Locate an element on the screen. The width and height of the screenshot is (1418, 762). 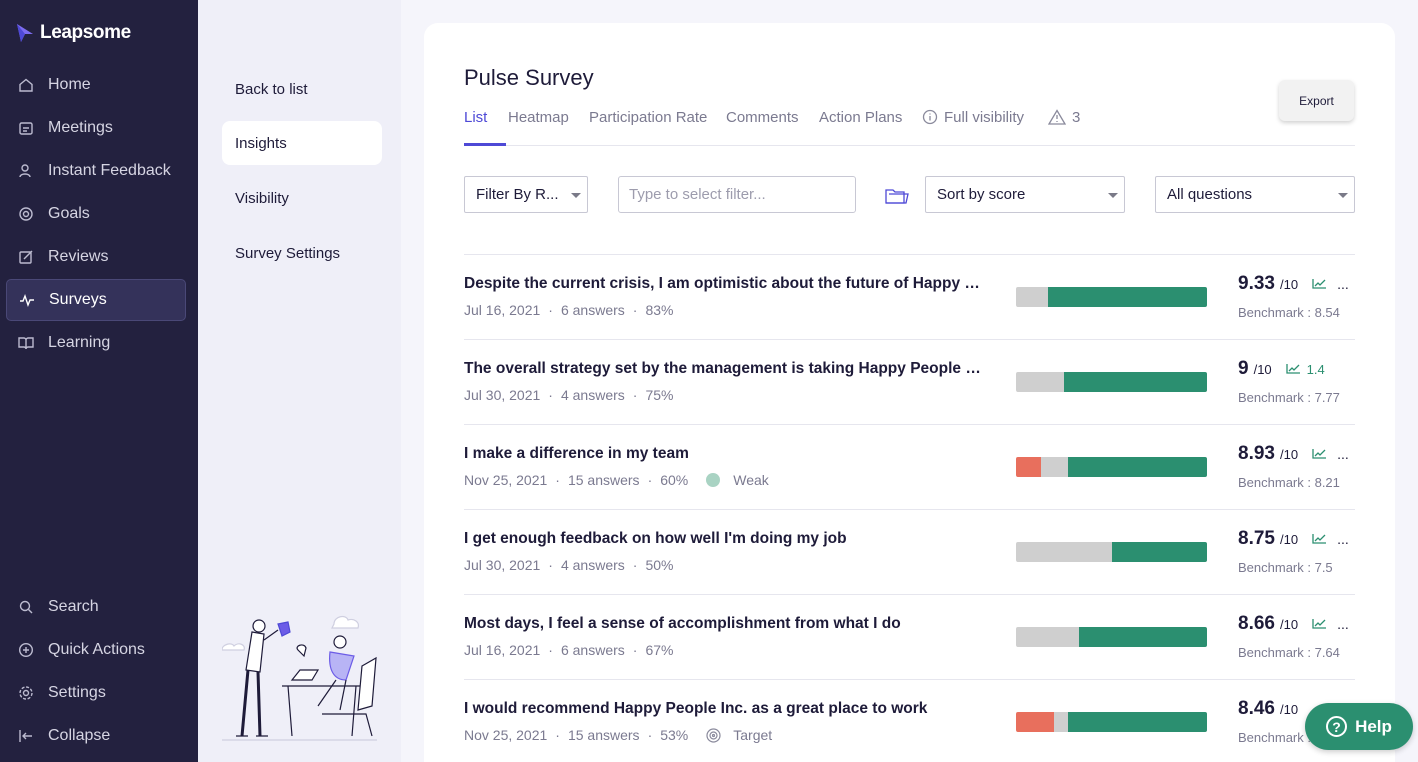
help-button: ? Help is located at coordinates (1359, 726).